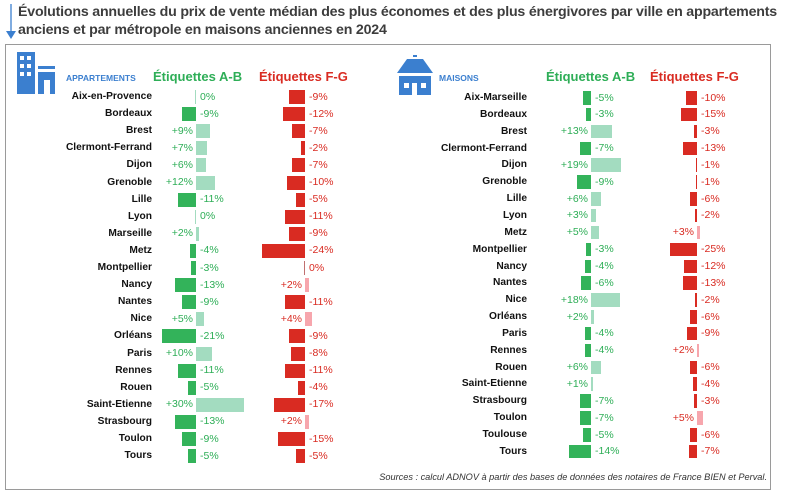 The image size is (787, 499). Describe the element at coordinates (499, 249) in the screenshot. I see `maisons-city-label: Montpellier` at that location.